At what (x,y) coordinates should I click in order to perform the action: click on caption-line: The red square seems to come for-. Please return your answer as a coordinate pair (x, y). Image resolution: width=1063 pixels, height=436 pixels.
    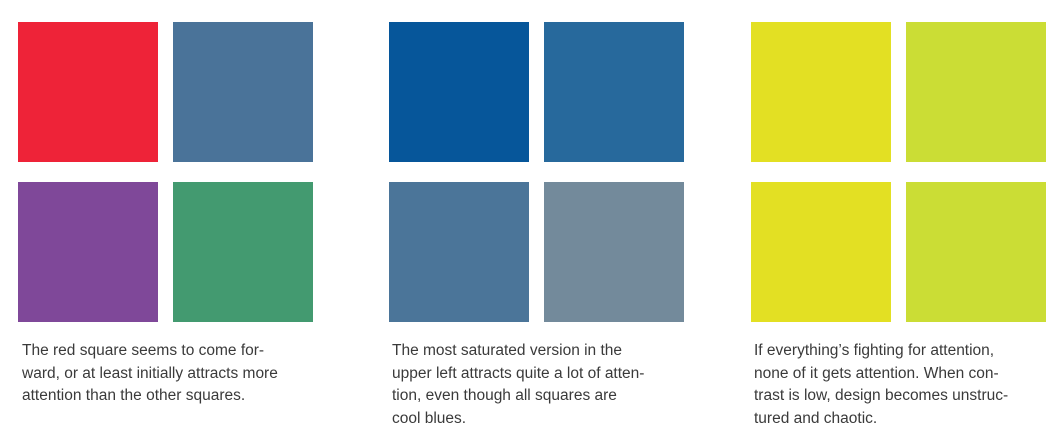
    Looking at the image, I should click on (143, 350).